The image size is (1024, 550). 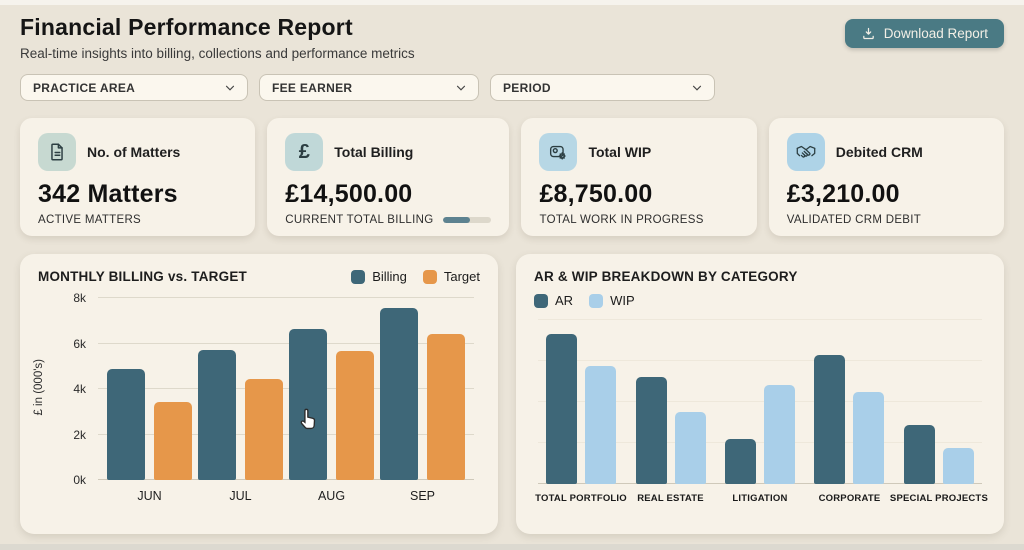 I want to click on legend-item-billing: Billing, so click(x=379, y=276).